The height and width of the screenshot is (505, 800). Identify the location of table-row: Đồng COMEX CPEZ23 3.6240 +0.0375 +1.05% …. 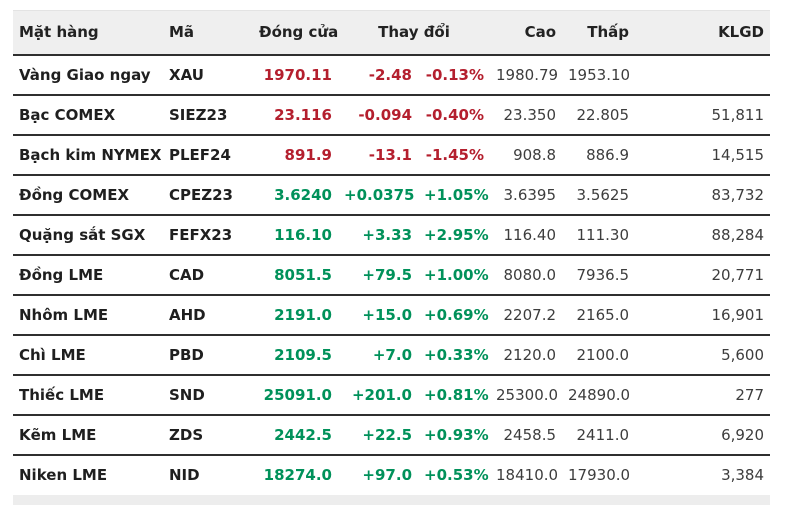
(392, 195).